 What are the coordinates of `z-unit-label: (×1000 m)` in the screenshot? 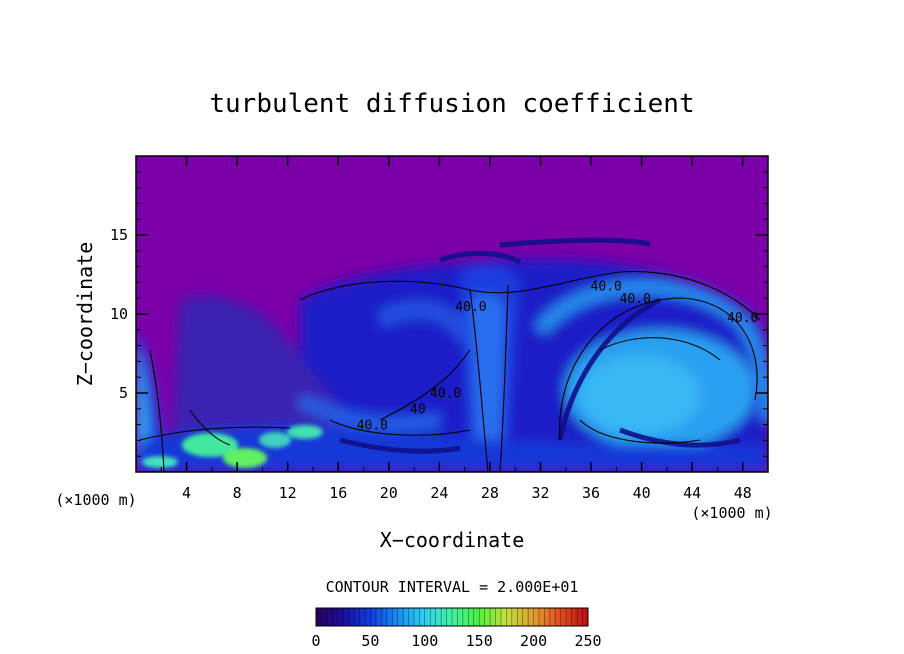 It's located at (95, 500).